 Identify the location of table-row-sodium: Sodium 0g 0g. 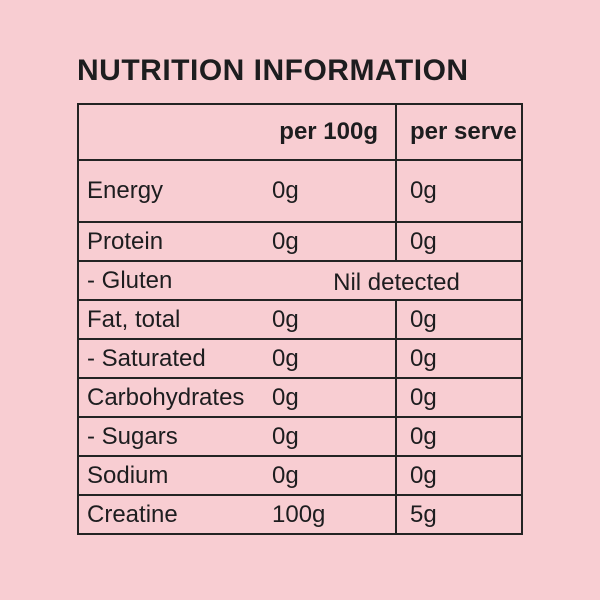
(300, 474).